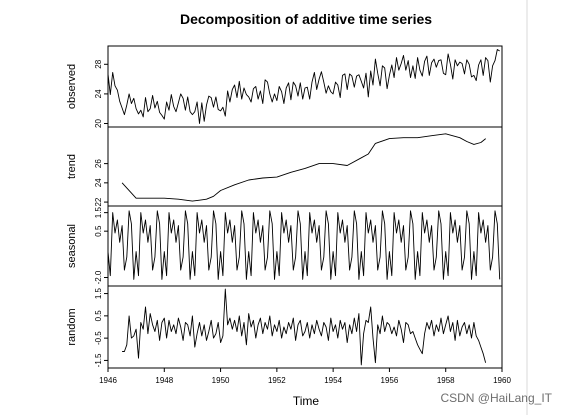  I want to click on x-axis-label: Time, so click(306, 401).